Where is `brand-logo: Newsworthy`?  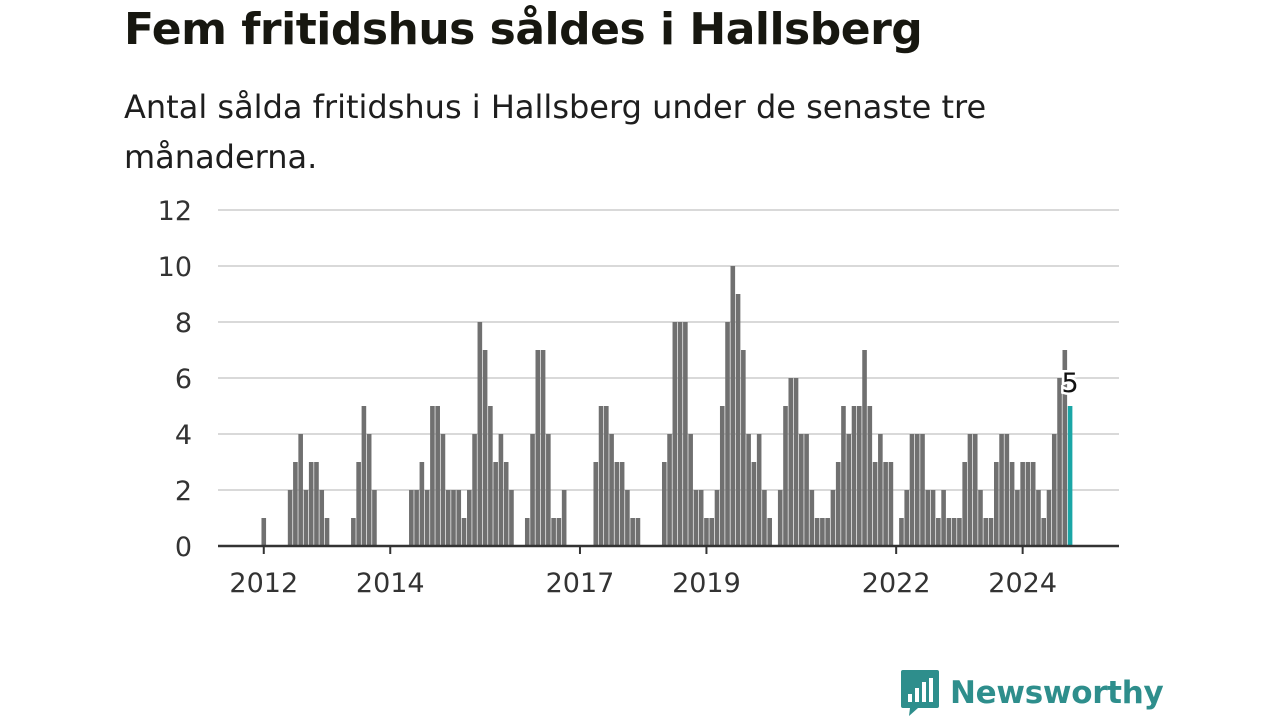
brand-logo: Newsworthy is located at coordinates (1032, 693).